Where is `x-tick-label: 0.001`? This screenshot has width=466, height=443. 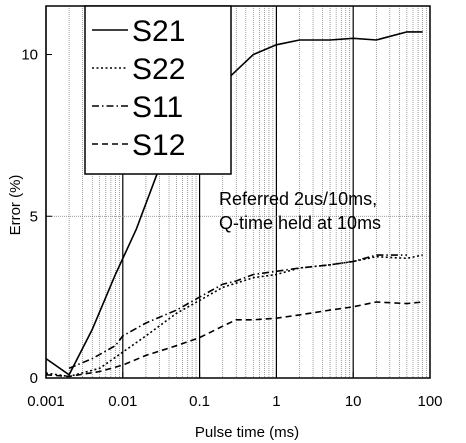
x-tick-label: 0.001 is located at coordinates (46, 401).